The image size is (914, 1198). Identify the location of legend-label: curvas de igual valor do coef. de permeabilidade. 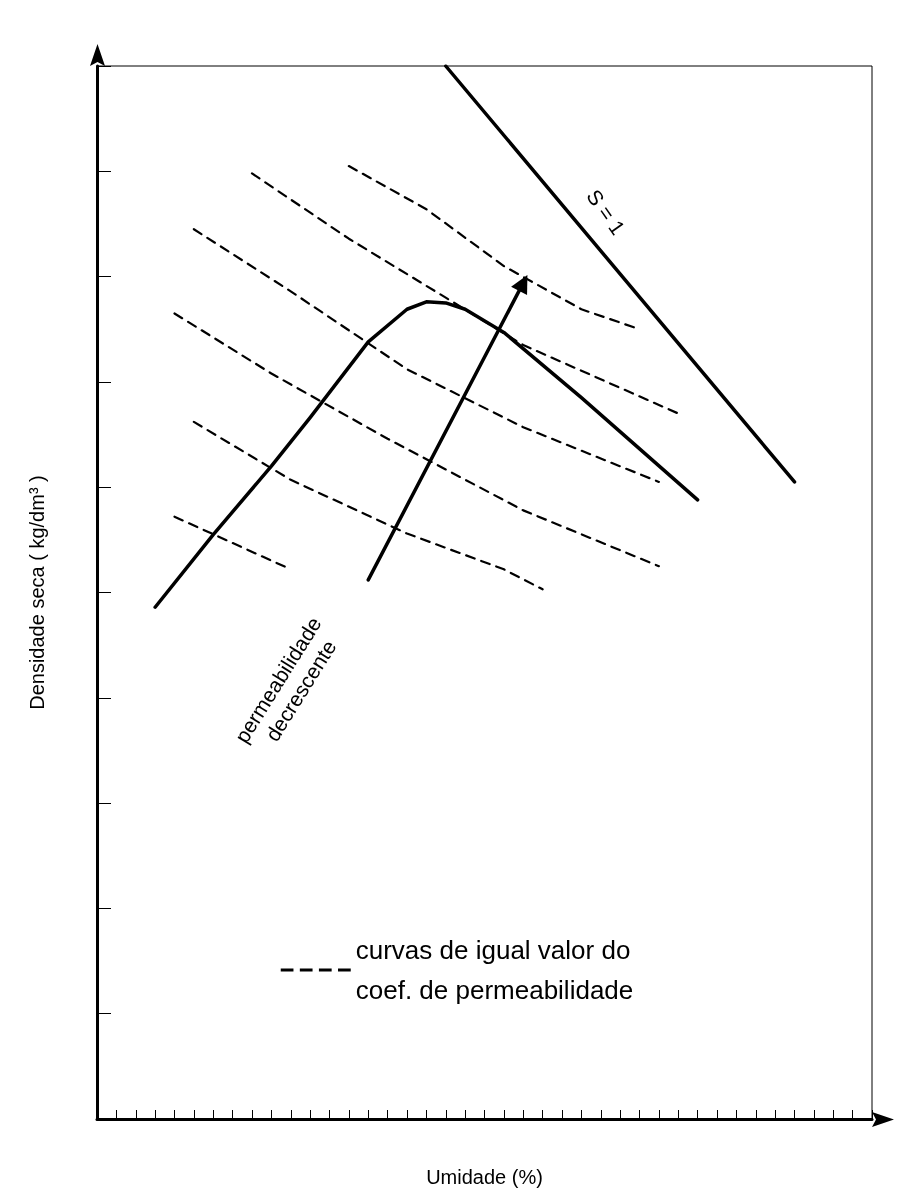
(494, 970).